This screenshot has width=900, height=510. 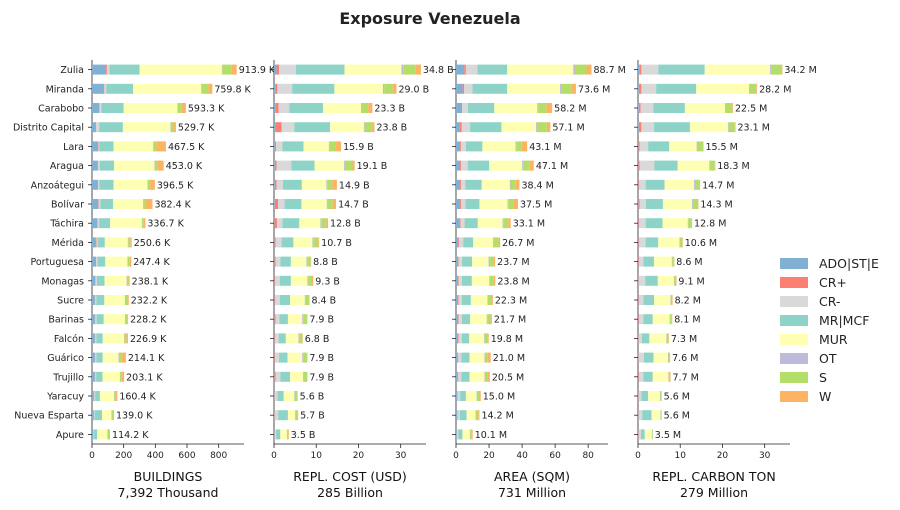 What do you see at coordinates (684, 339) in the screenshot?
I see `bar-value-label: 7.3 M` at bounding box center [684, 339].